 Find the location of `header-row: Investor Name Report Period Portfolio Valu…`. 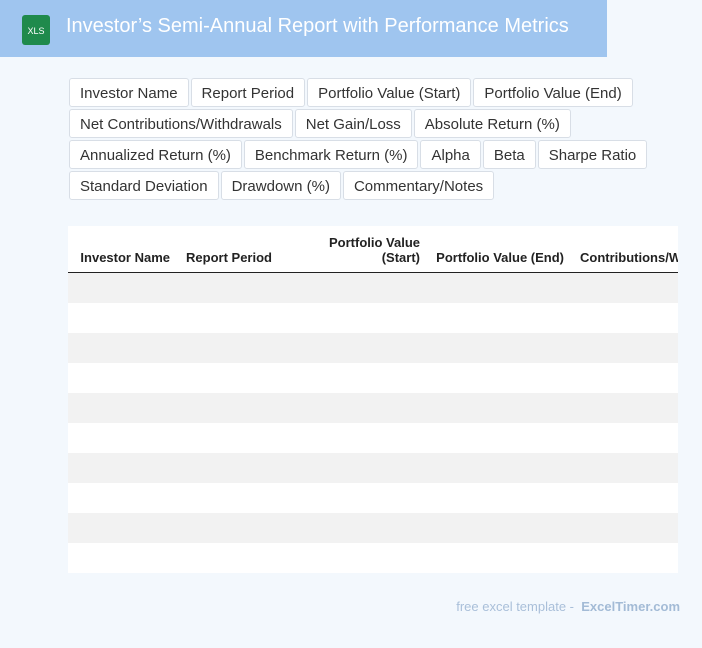

header-row: Investor Name Report Period Portfolio Valu… is located at coordinates (373, 249).